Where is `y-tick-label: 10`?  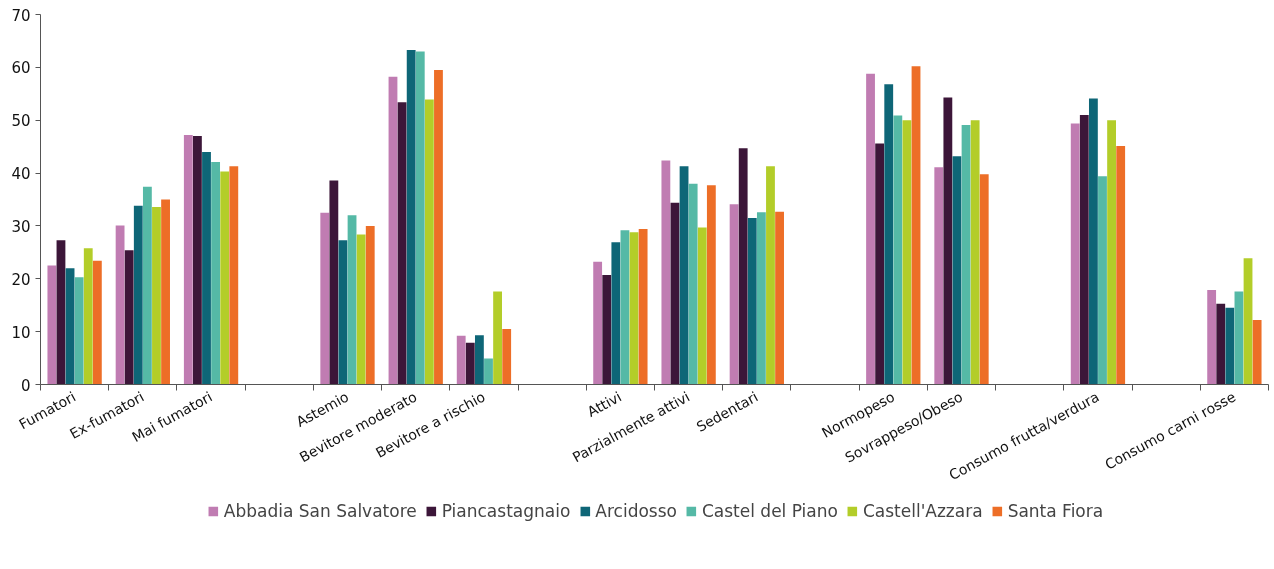
y-tick-label: 10 is located at coordinates (21, 332).